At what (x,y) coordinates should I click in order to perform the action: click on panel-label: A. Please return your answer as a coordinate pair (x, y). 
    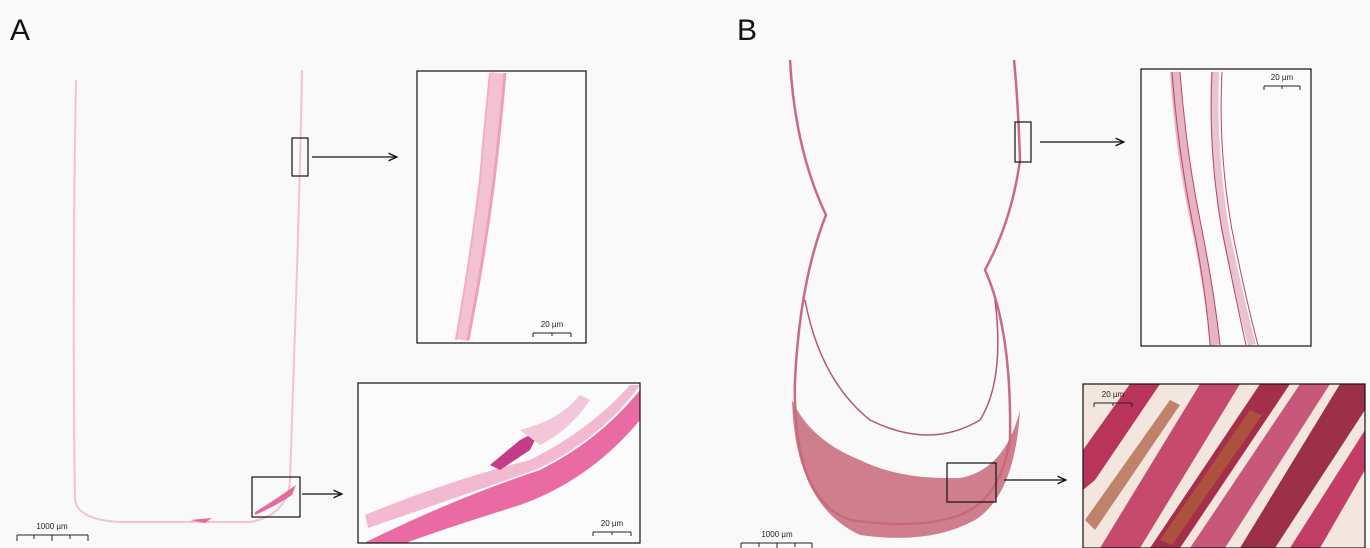
    Looking at the image, I should click on (20, 30).